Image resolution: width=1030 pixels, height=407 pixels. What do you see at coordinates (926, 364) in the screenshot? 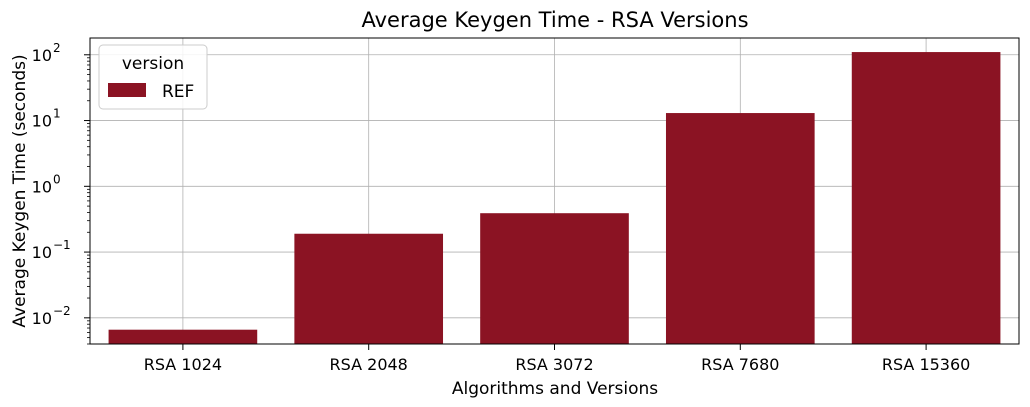
I see `x-tick-label: RSA 15360` at bounding box center [926, 364].